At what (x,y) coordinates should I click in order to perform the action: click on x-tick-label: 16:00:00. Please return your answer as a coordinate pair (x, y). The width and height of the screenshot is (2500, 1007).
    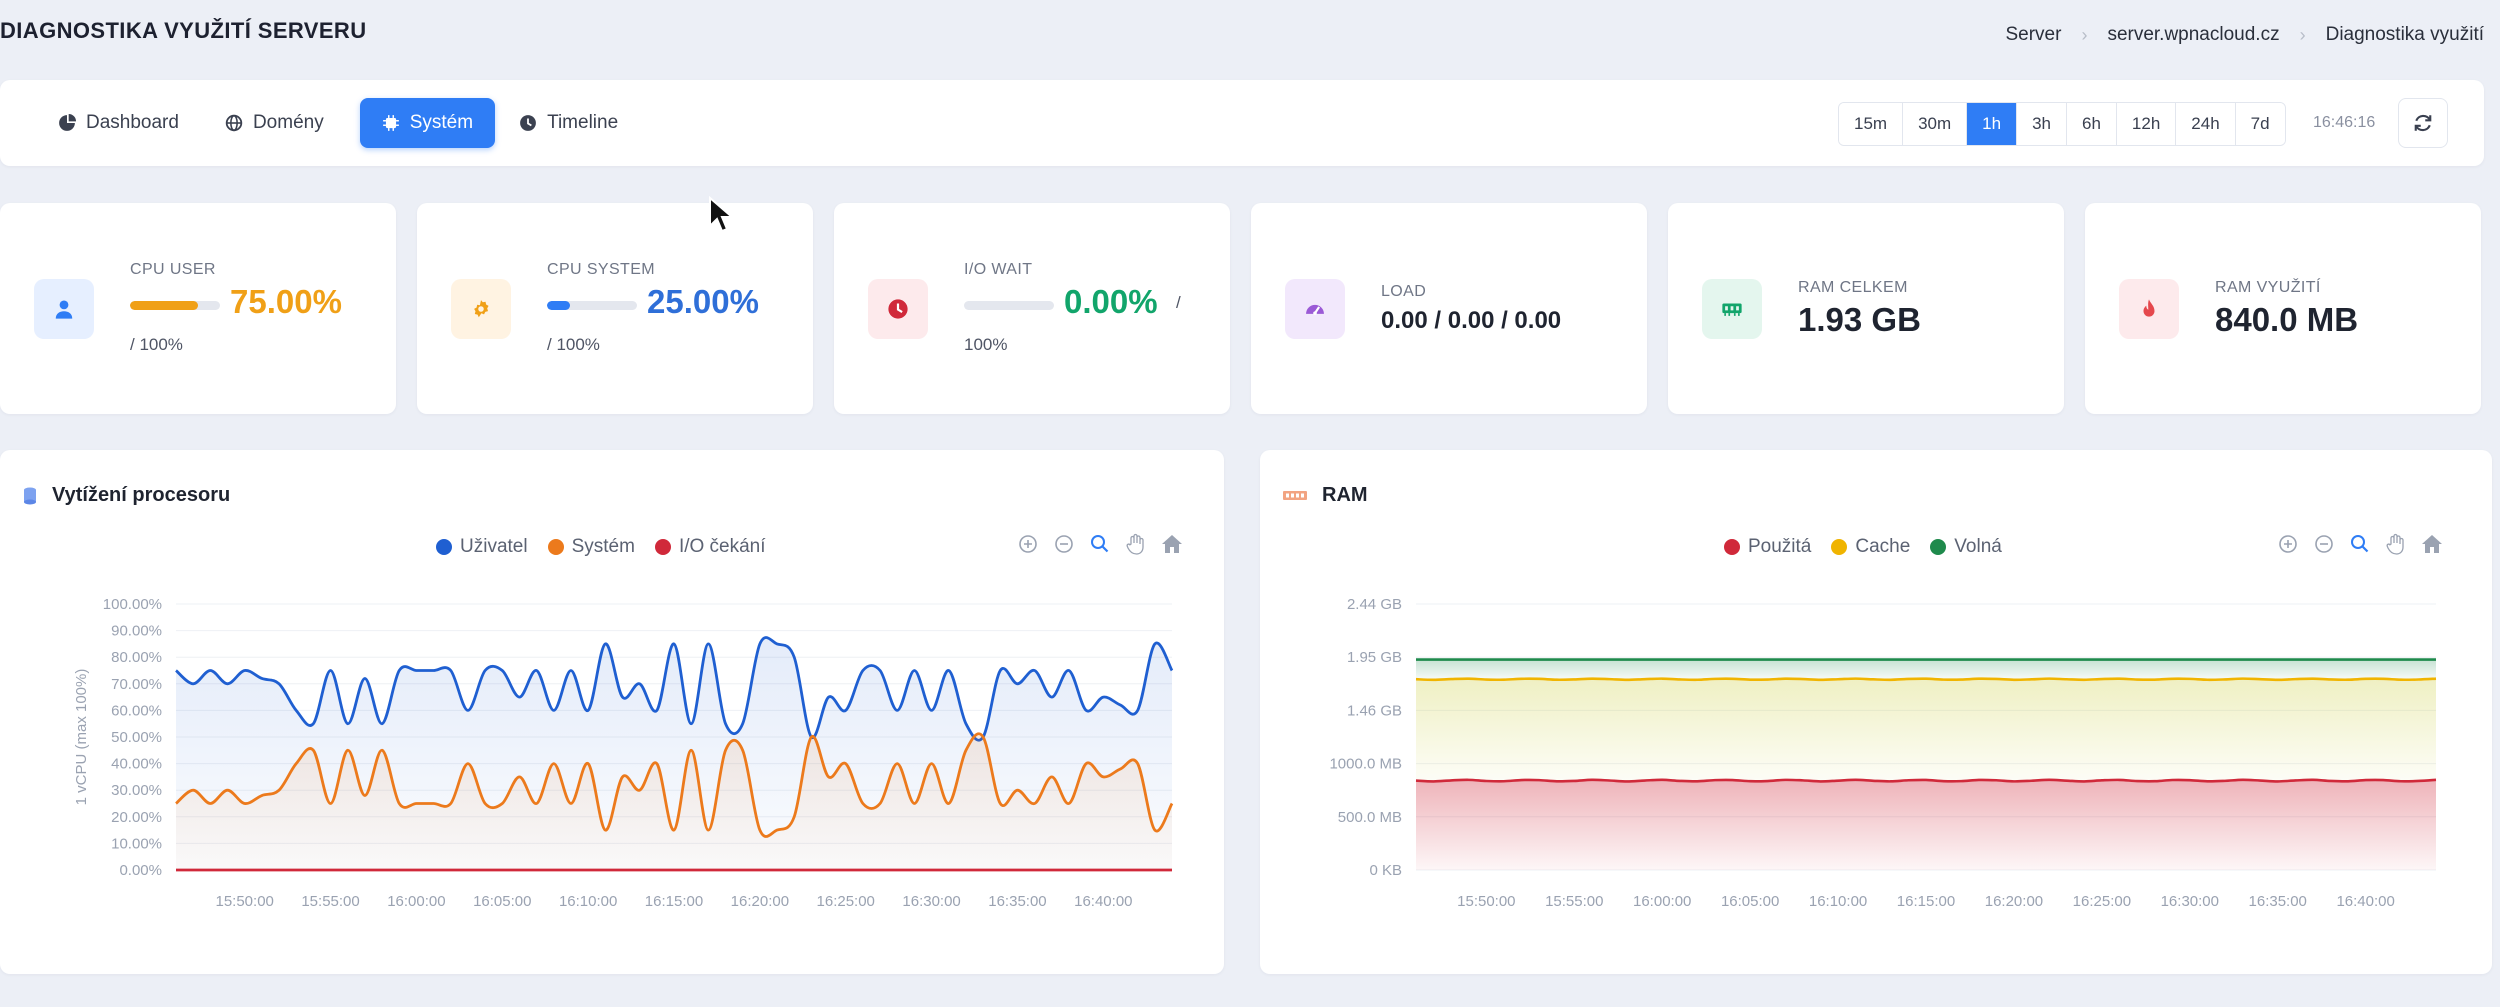
    Looking at the image, I should click on (416, 901).